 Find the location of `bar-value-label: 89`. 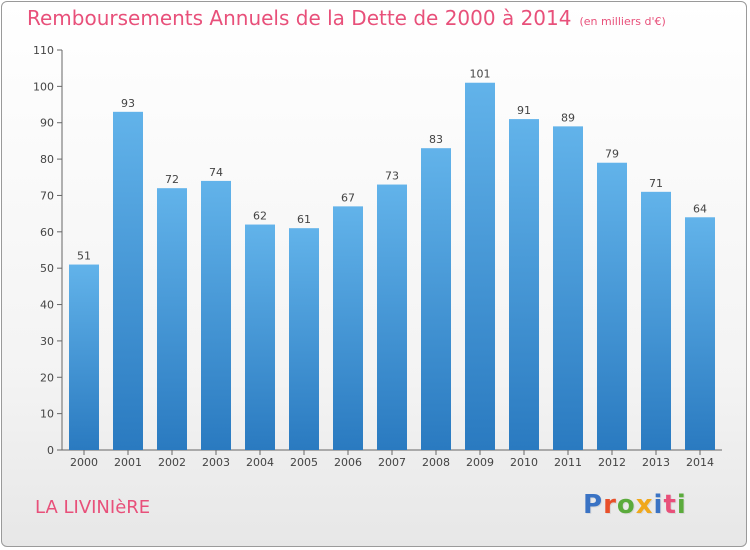

bar-value-label: 89 is located at coordinates (568, 117).